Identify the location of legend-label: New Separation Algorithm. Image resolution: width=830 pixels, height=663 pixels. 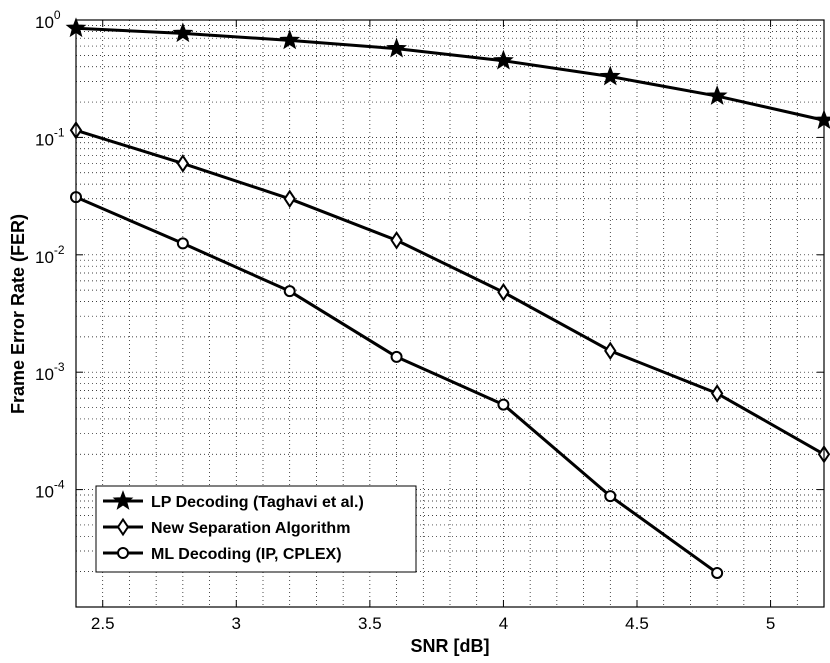
(250, 528).